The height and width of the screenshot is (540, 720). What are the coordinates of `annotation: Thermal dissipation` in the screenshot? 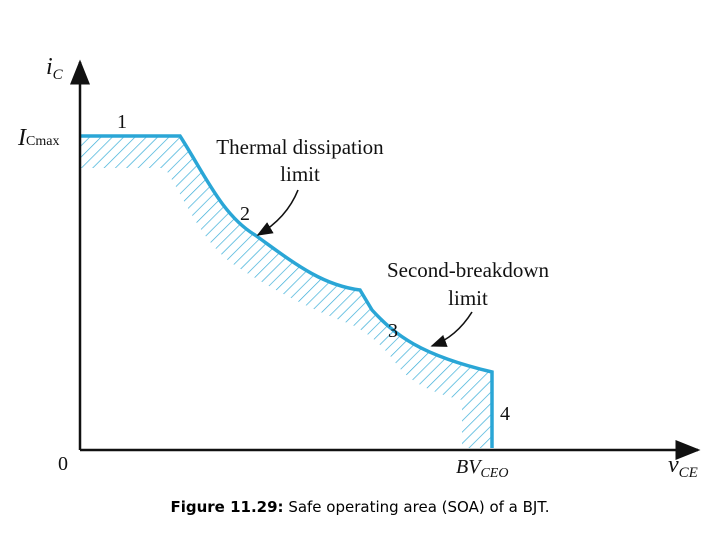 It's located at (300, 147).